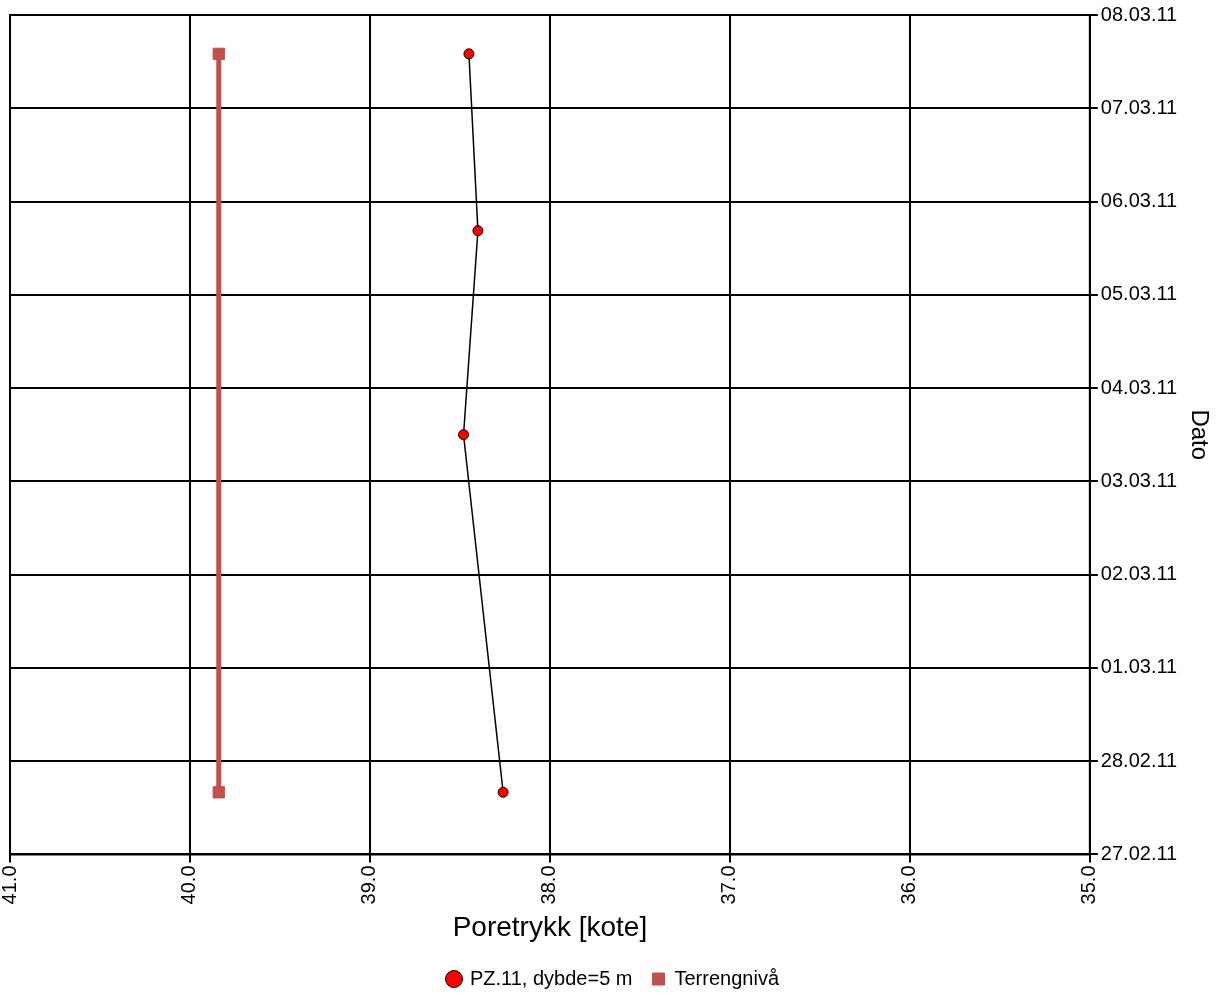 The image size is (1227, 999). What do you see at coordinates (1139, 852) in the screenshot?
I see `y-tick-label: 27.02.11` at bounding box center [1139, 852].